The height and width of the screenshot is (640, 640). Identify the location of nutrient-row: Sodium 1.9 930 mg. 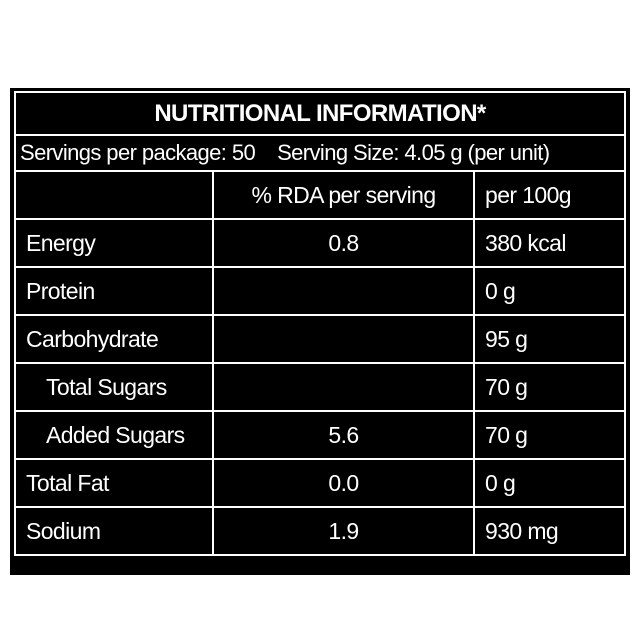
(320, 531).